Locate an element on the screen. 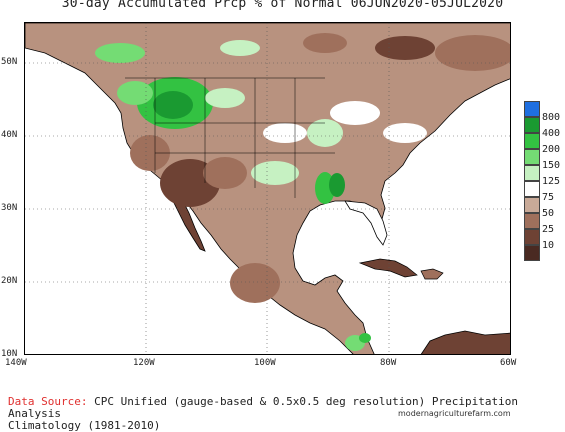 The height and width of the screenshot is (432, 565). legend-label-125: 125 is located at coordinates (551, 181).